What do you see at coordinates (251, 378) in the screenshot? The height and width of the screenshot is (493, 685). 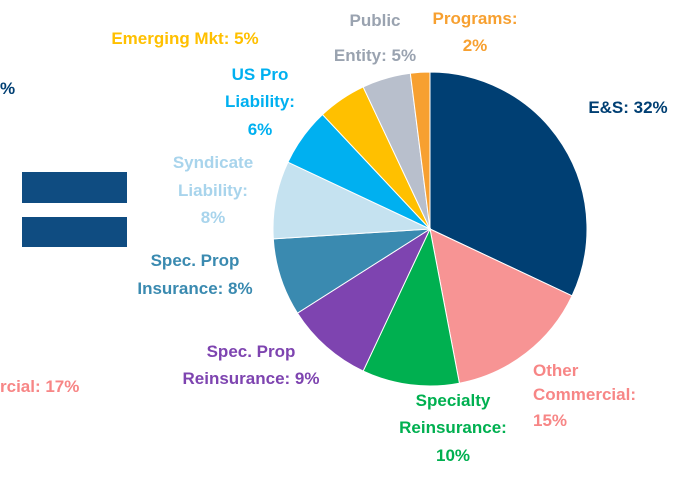 I see `slice-label: Reinsurance: 9%` at bounding box center [251, 378].